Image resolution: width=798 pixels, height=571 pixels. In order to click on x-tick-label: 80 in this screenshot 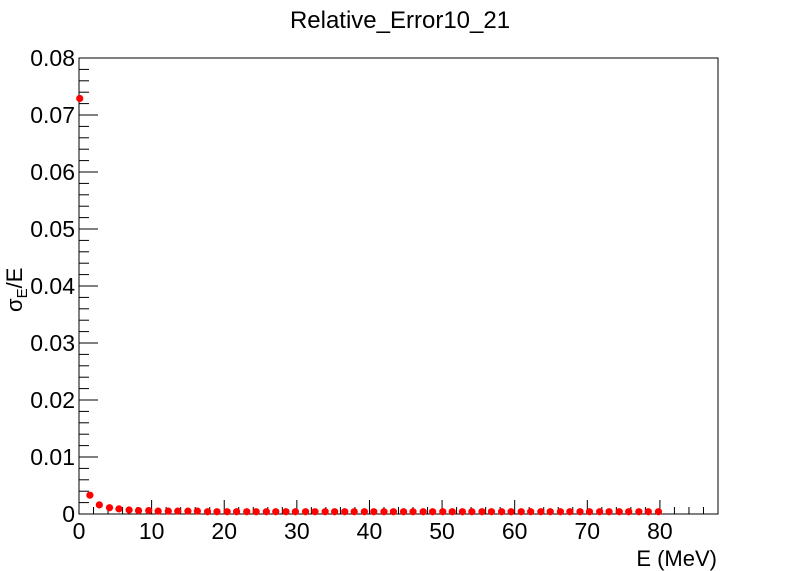, I will do `click(660, 531)`.